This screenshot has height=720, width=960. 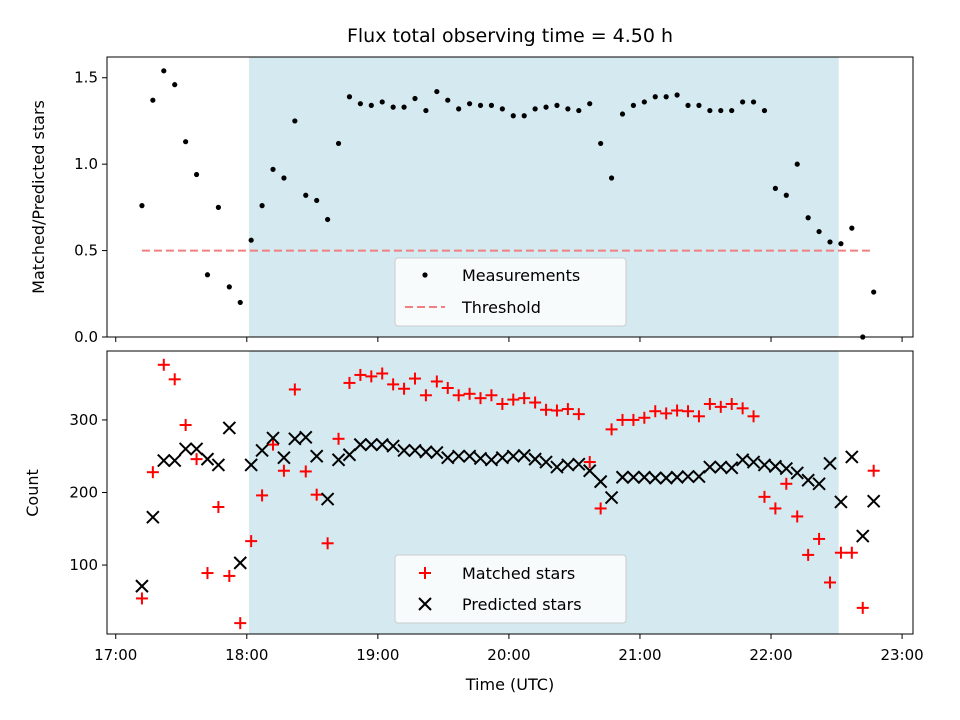 What do you see at coordinates (377, 655) in the screenshot?
I see `x-tick-label: 19:00` at bounding box center [377, 655].